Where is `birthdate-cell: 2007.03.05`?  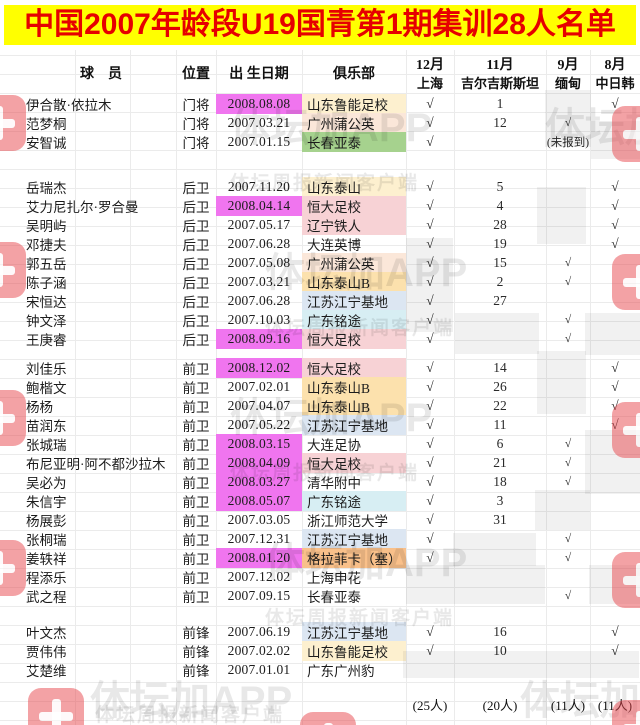 birthdate-cell: 2007.03.05 is located at coordinates (259, 519).